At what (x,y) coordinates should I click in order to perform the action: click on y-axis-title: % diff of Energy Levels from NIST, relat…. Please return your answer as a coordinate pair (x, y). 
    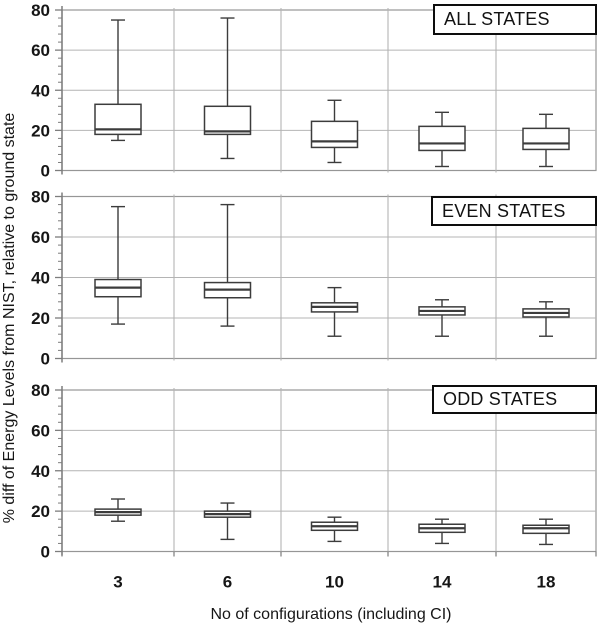
    Looking at the image, I should click on (9, 318).